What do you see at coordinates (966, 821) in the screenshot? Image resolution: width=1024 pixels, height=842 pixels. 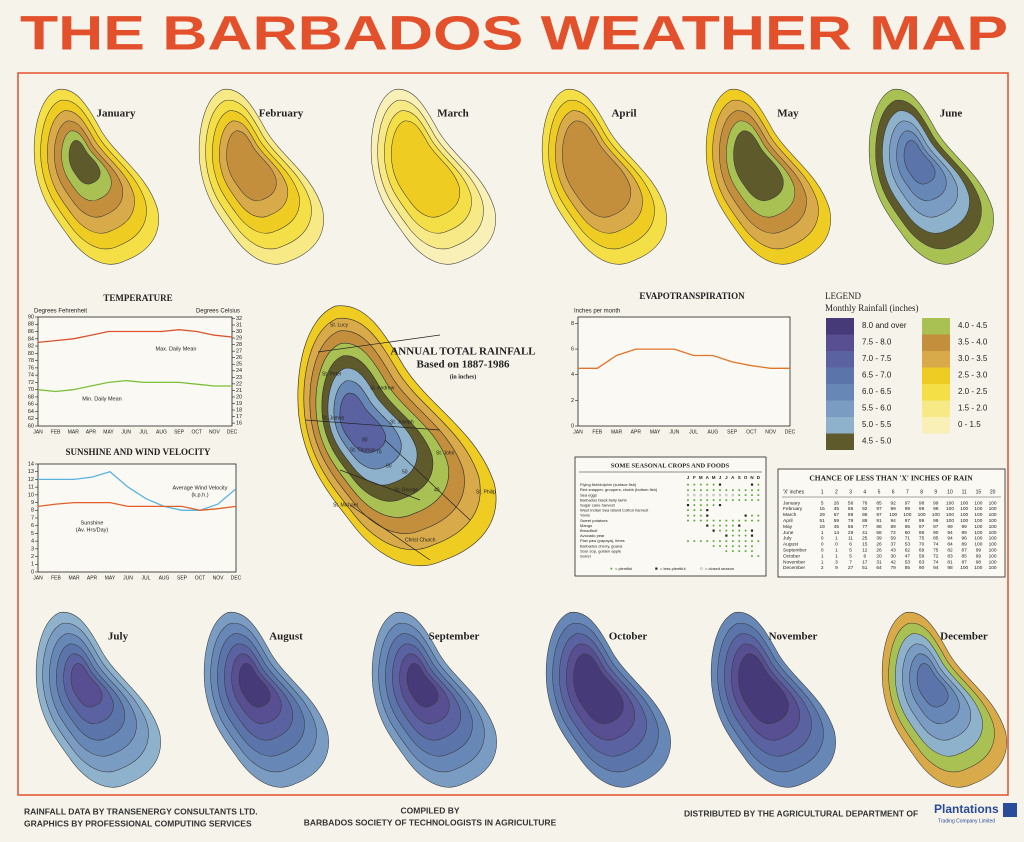 I see `logo-sub: Trading Company Limited` at bounding box center [966, 821].